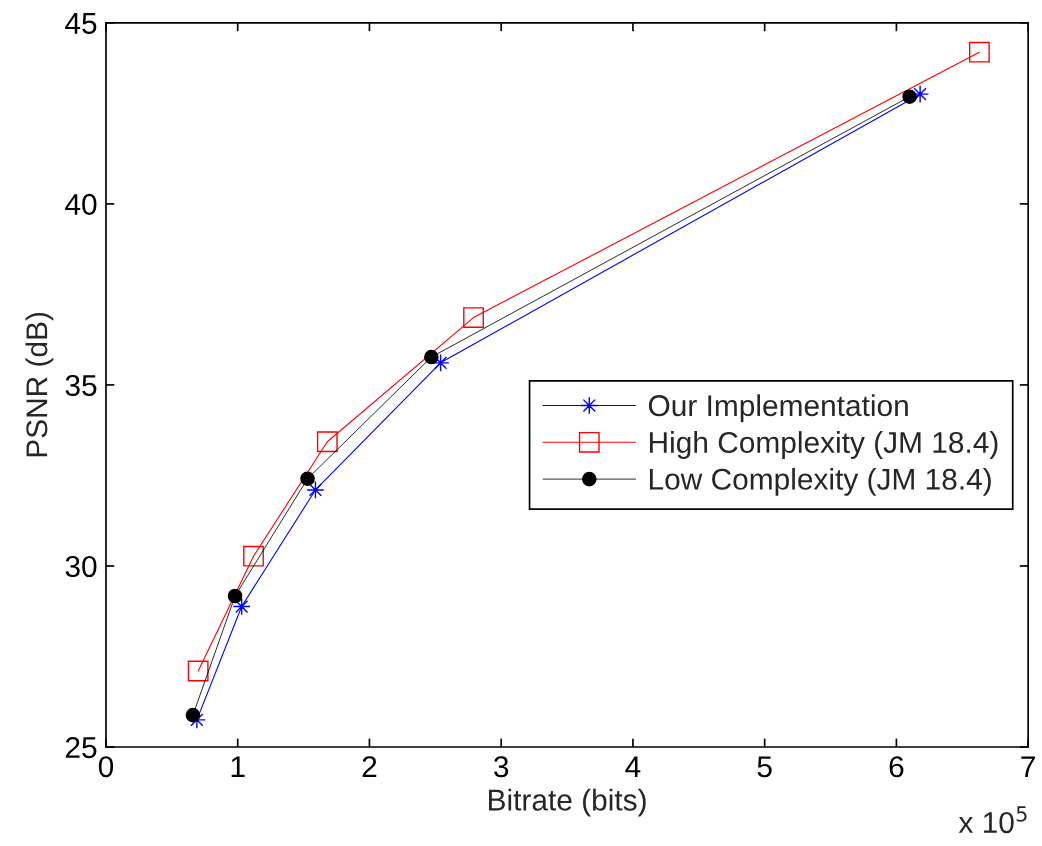 The height and width of the screenshot is (846, 1042). Describe the element at coordinates (896, 767) in the screenshot. I see `x-tick-label: 6` at that location.